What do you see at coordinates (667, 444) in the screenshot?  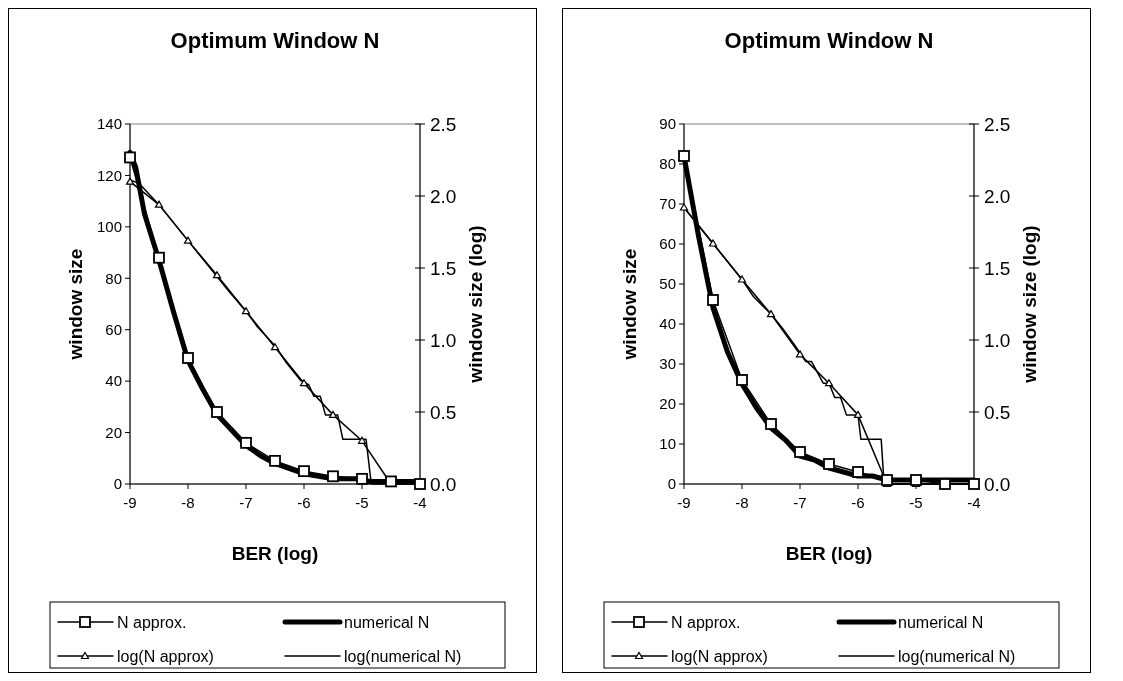 I see `y-tick-label: 10` at bounding box center [667, 444].